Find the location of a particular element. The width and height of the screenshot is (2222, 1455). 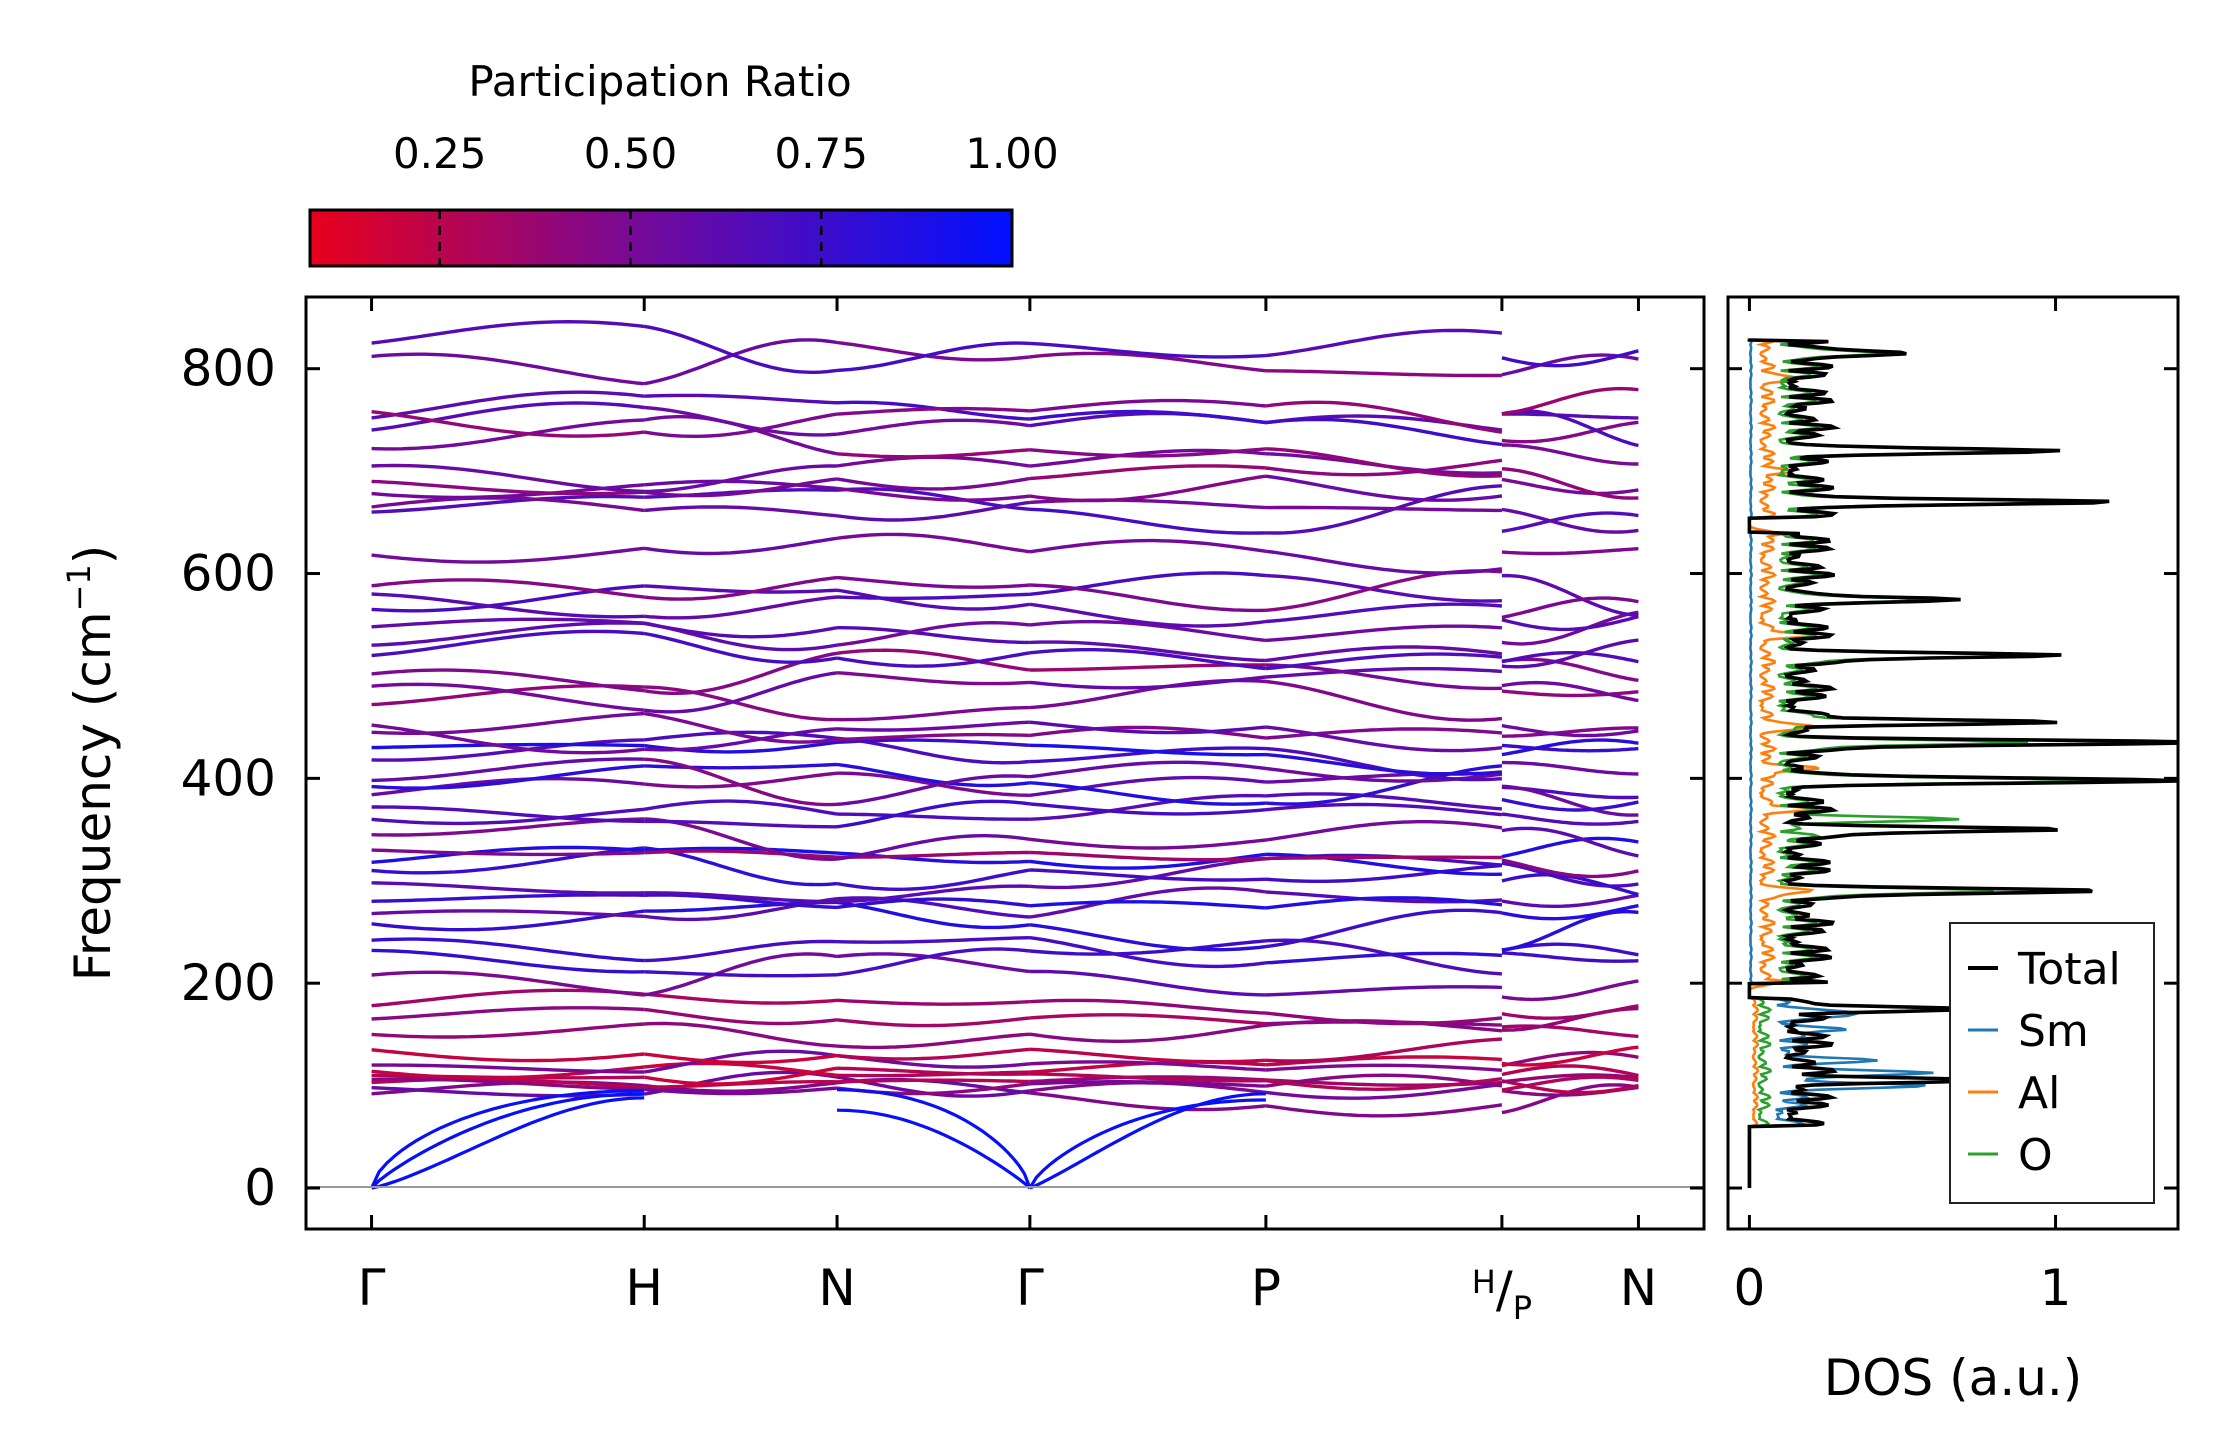

dos-x-tick-label: 1 is located at coordinates (2056, 1288).